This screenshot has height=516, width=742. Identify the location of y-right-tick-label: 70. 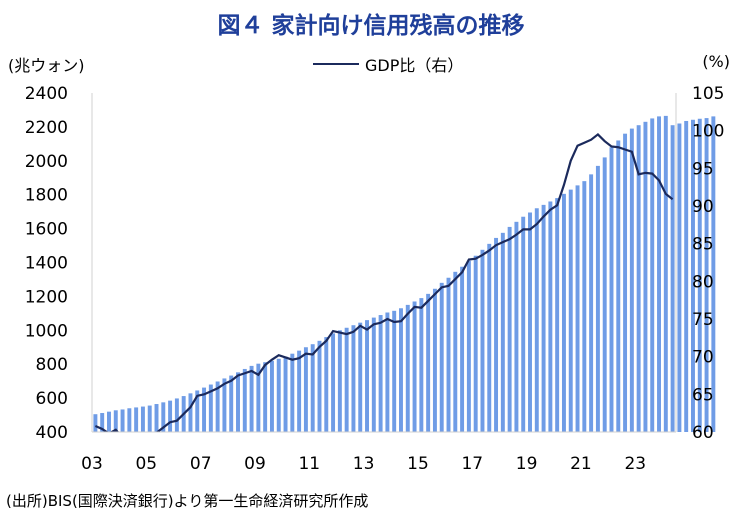
(703, 358).